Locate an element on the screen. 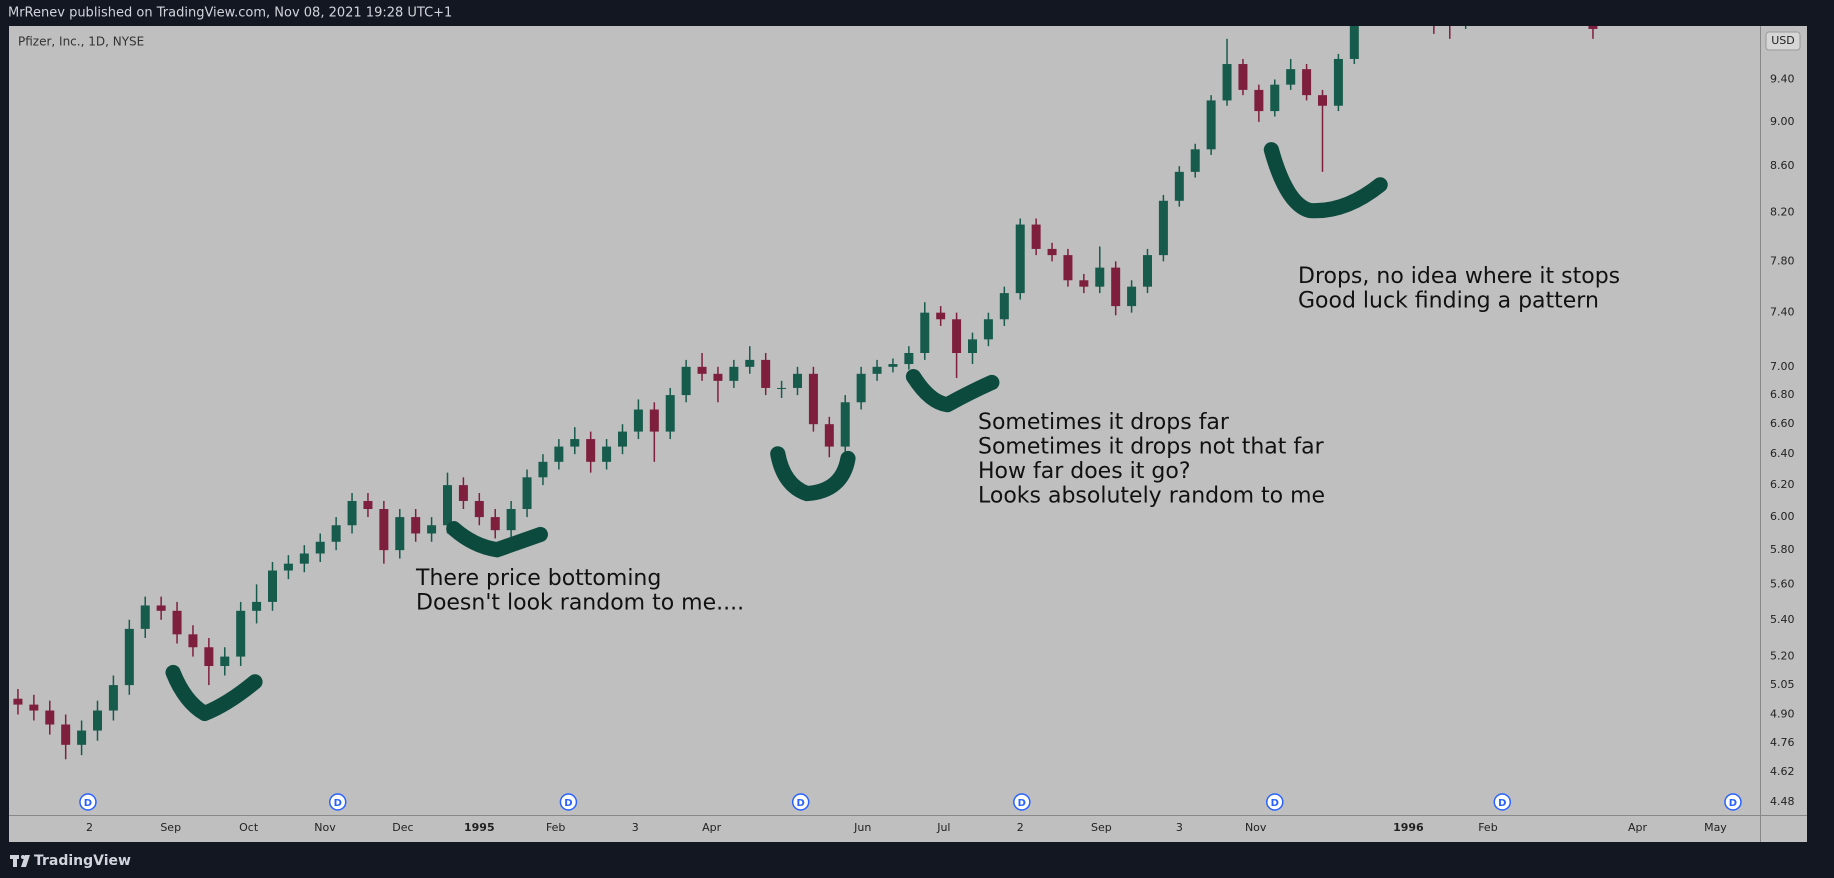 The width and height of the screenshot is (1834, 878). y-tick-label: 6.40 is located at coordinates (1782, 453).